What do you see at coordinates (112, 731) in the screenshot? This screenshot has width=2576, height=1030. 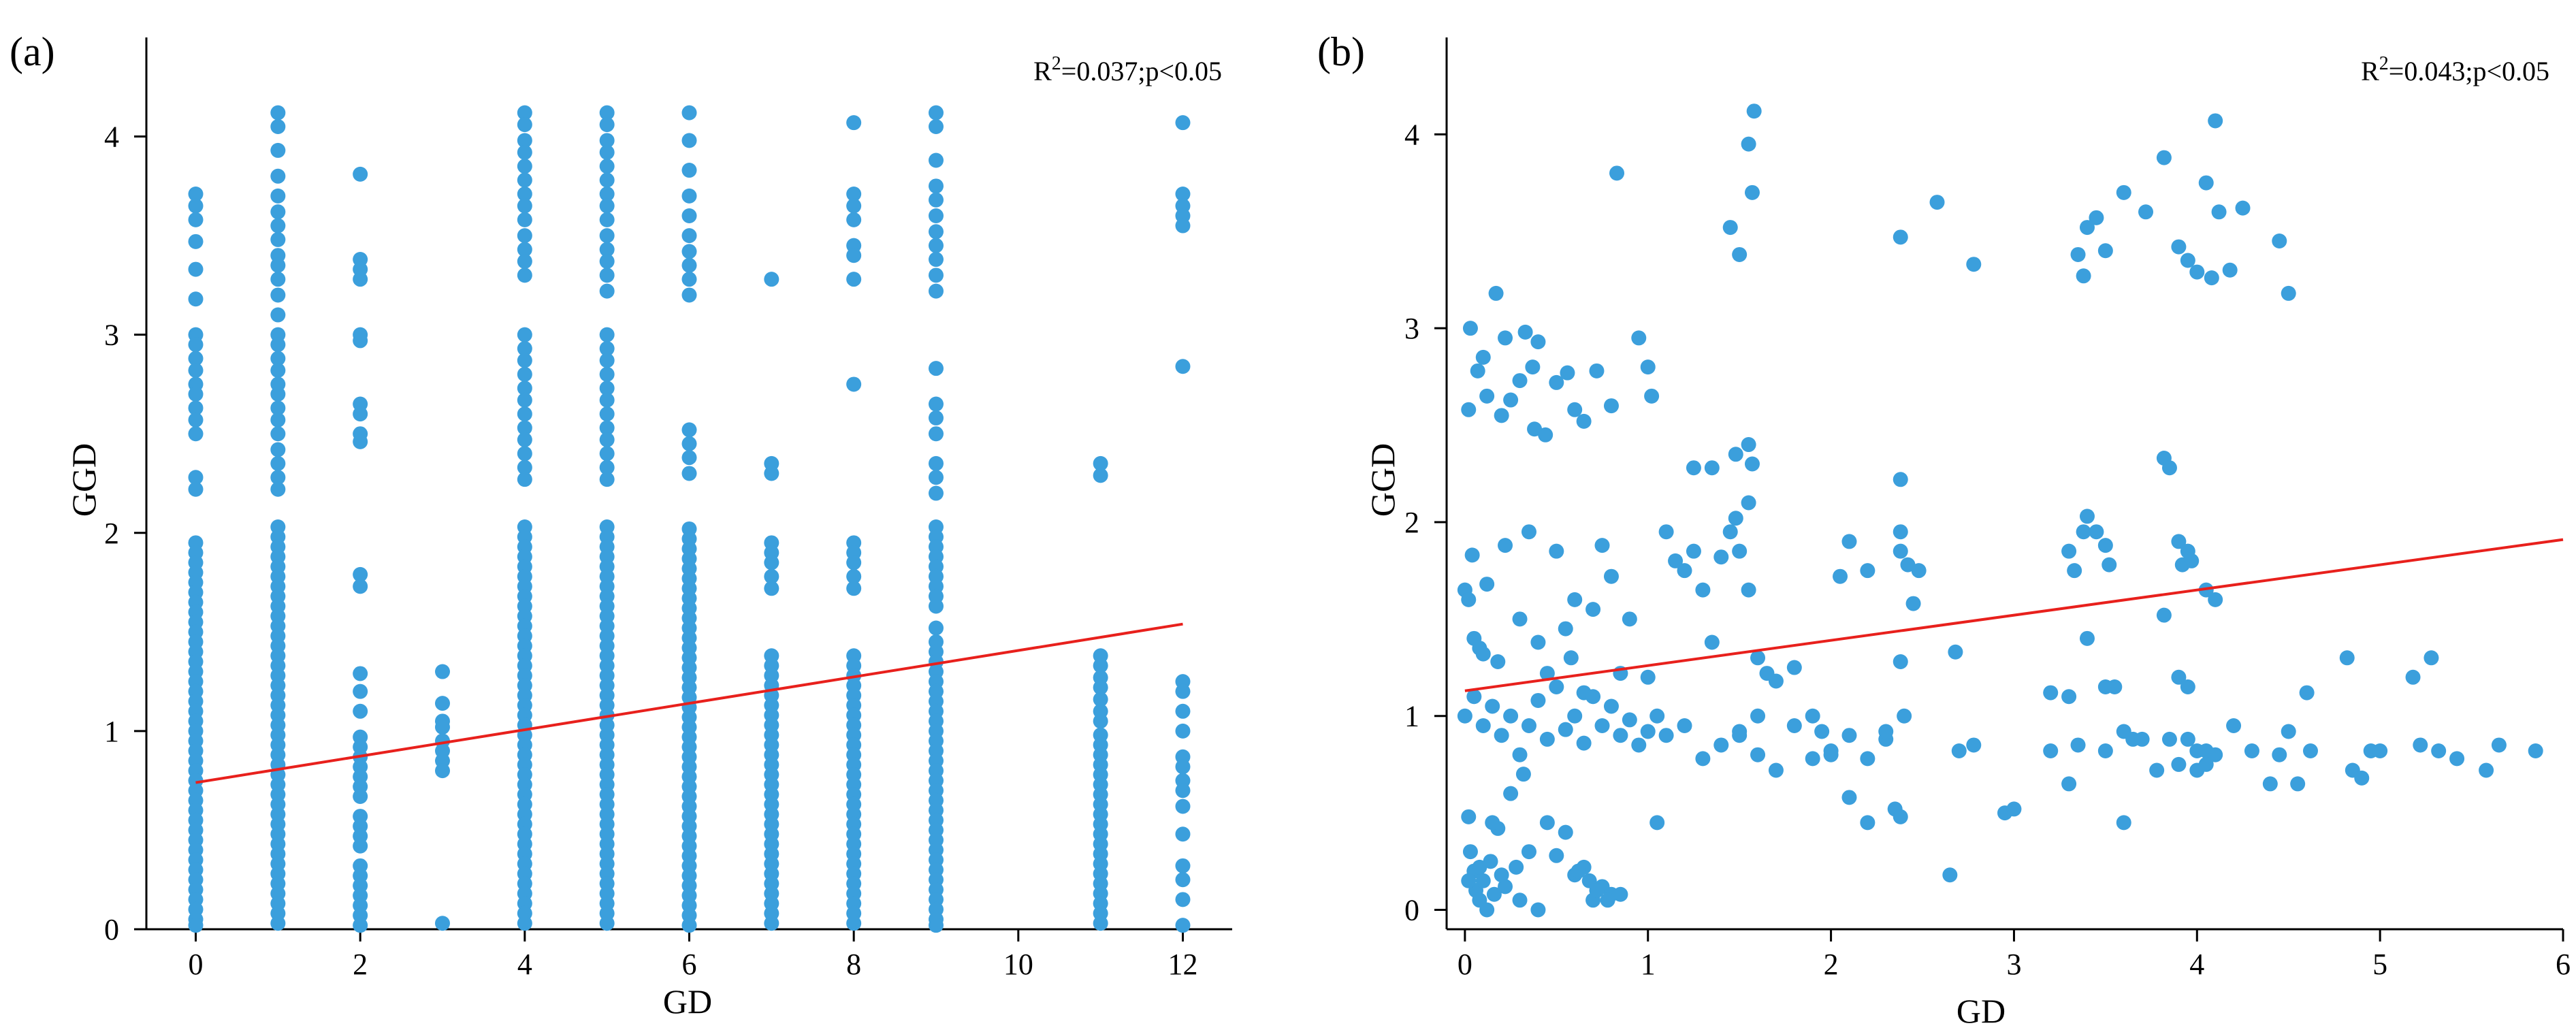 I see `panel-a-y-tick-label: 1` at bounding box center [112, 731].